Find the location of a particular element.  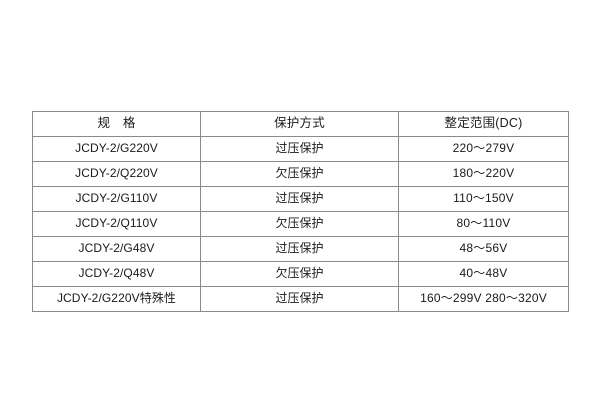

cell-model: JCDY-2/G110V is located at coordinates (116, 199).